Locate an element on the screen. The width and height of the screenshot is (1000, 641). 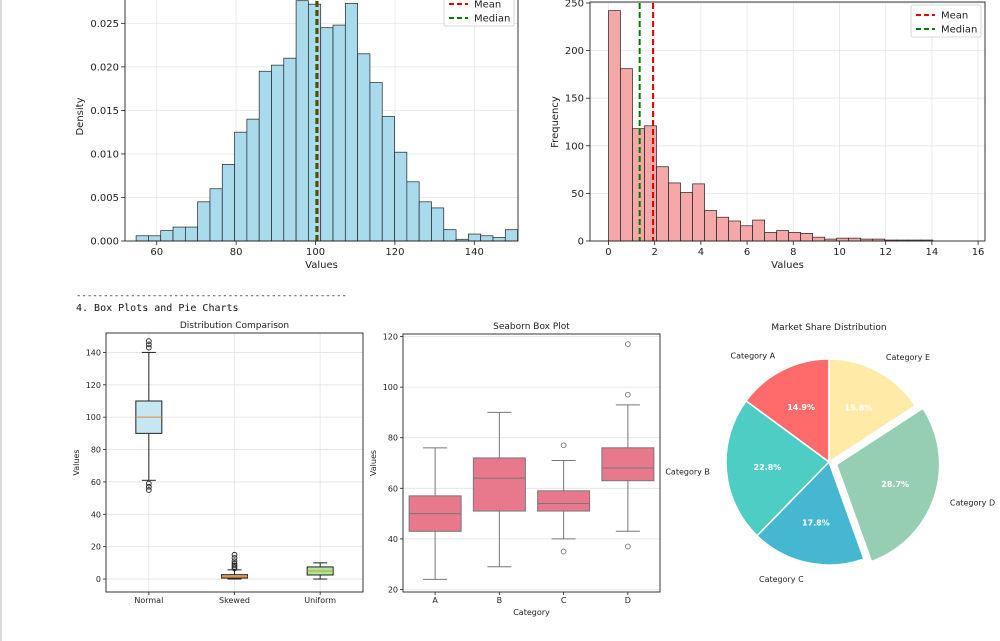
pie-category-label: Category A is located at coordinates (753, 355).